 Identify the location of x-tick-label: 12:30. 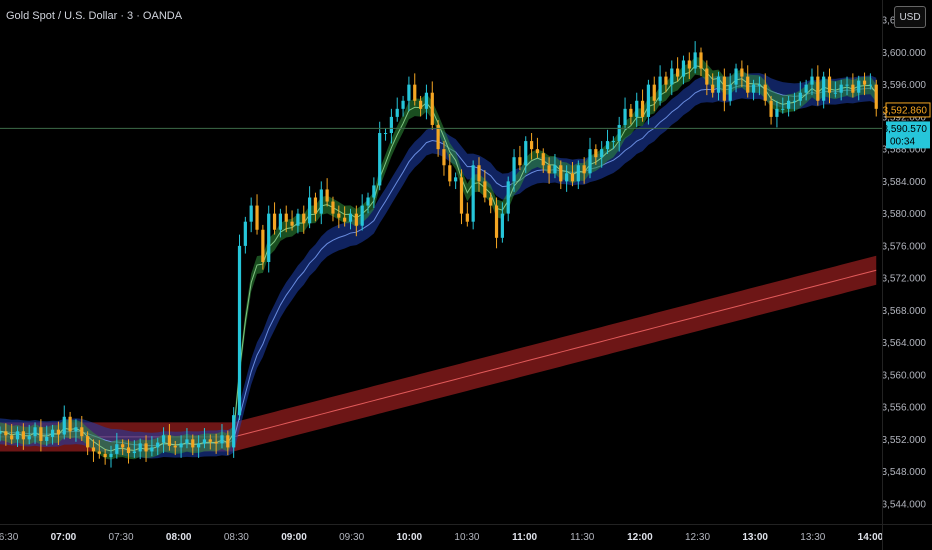
(697, 537).